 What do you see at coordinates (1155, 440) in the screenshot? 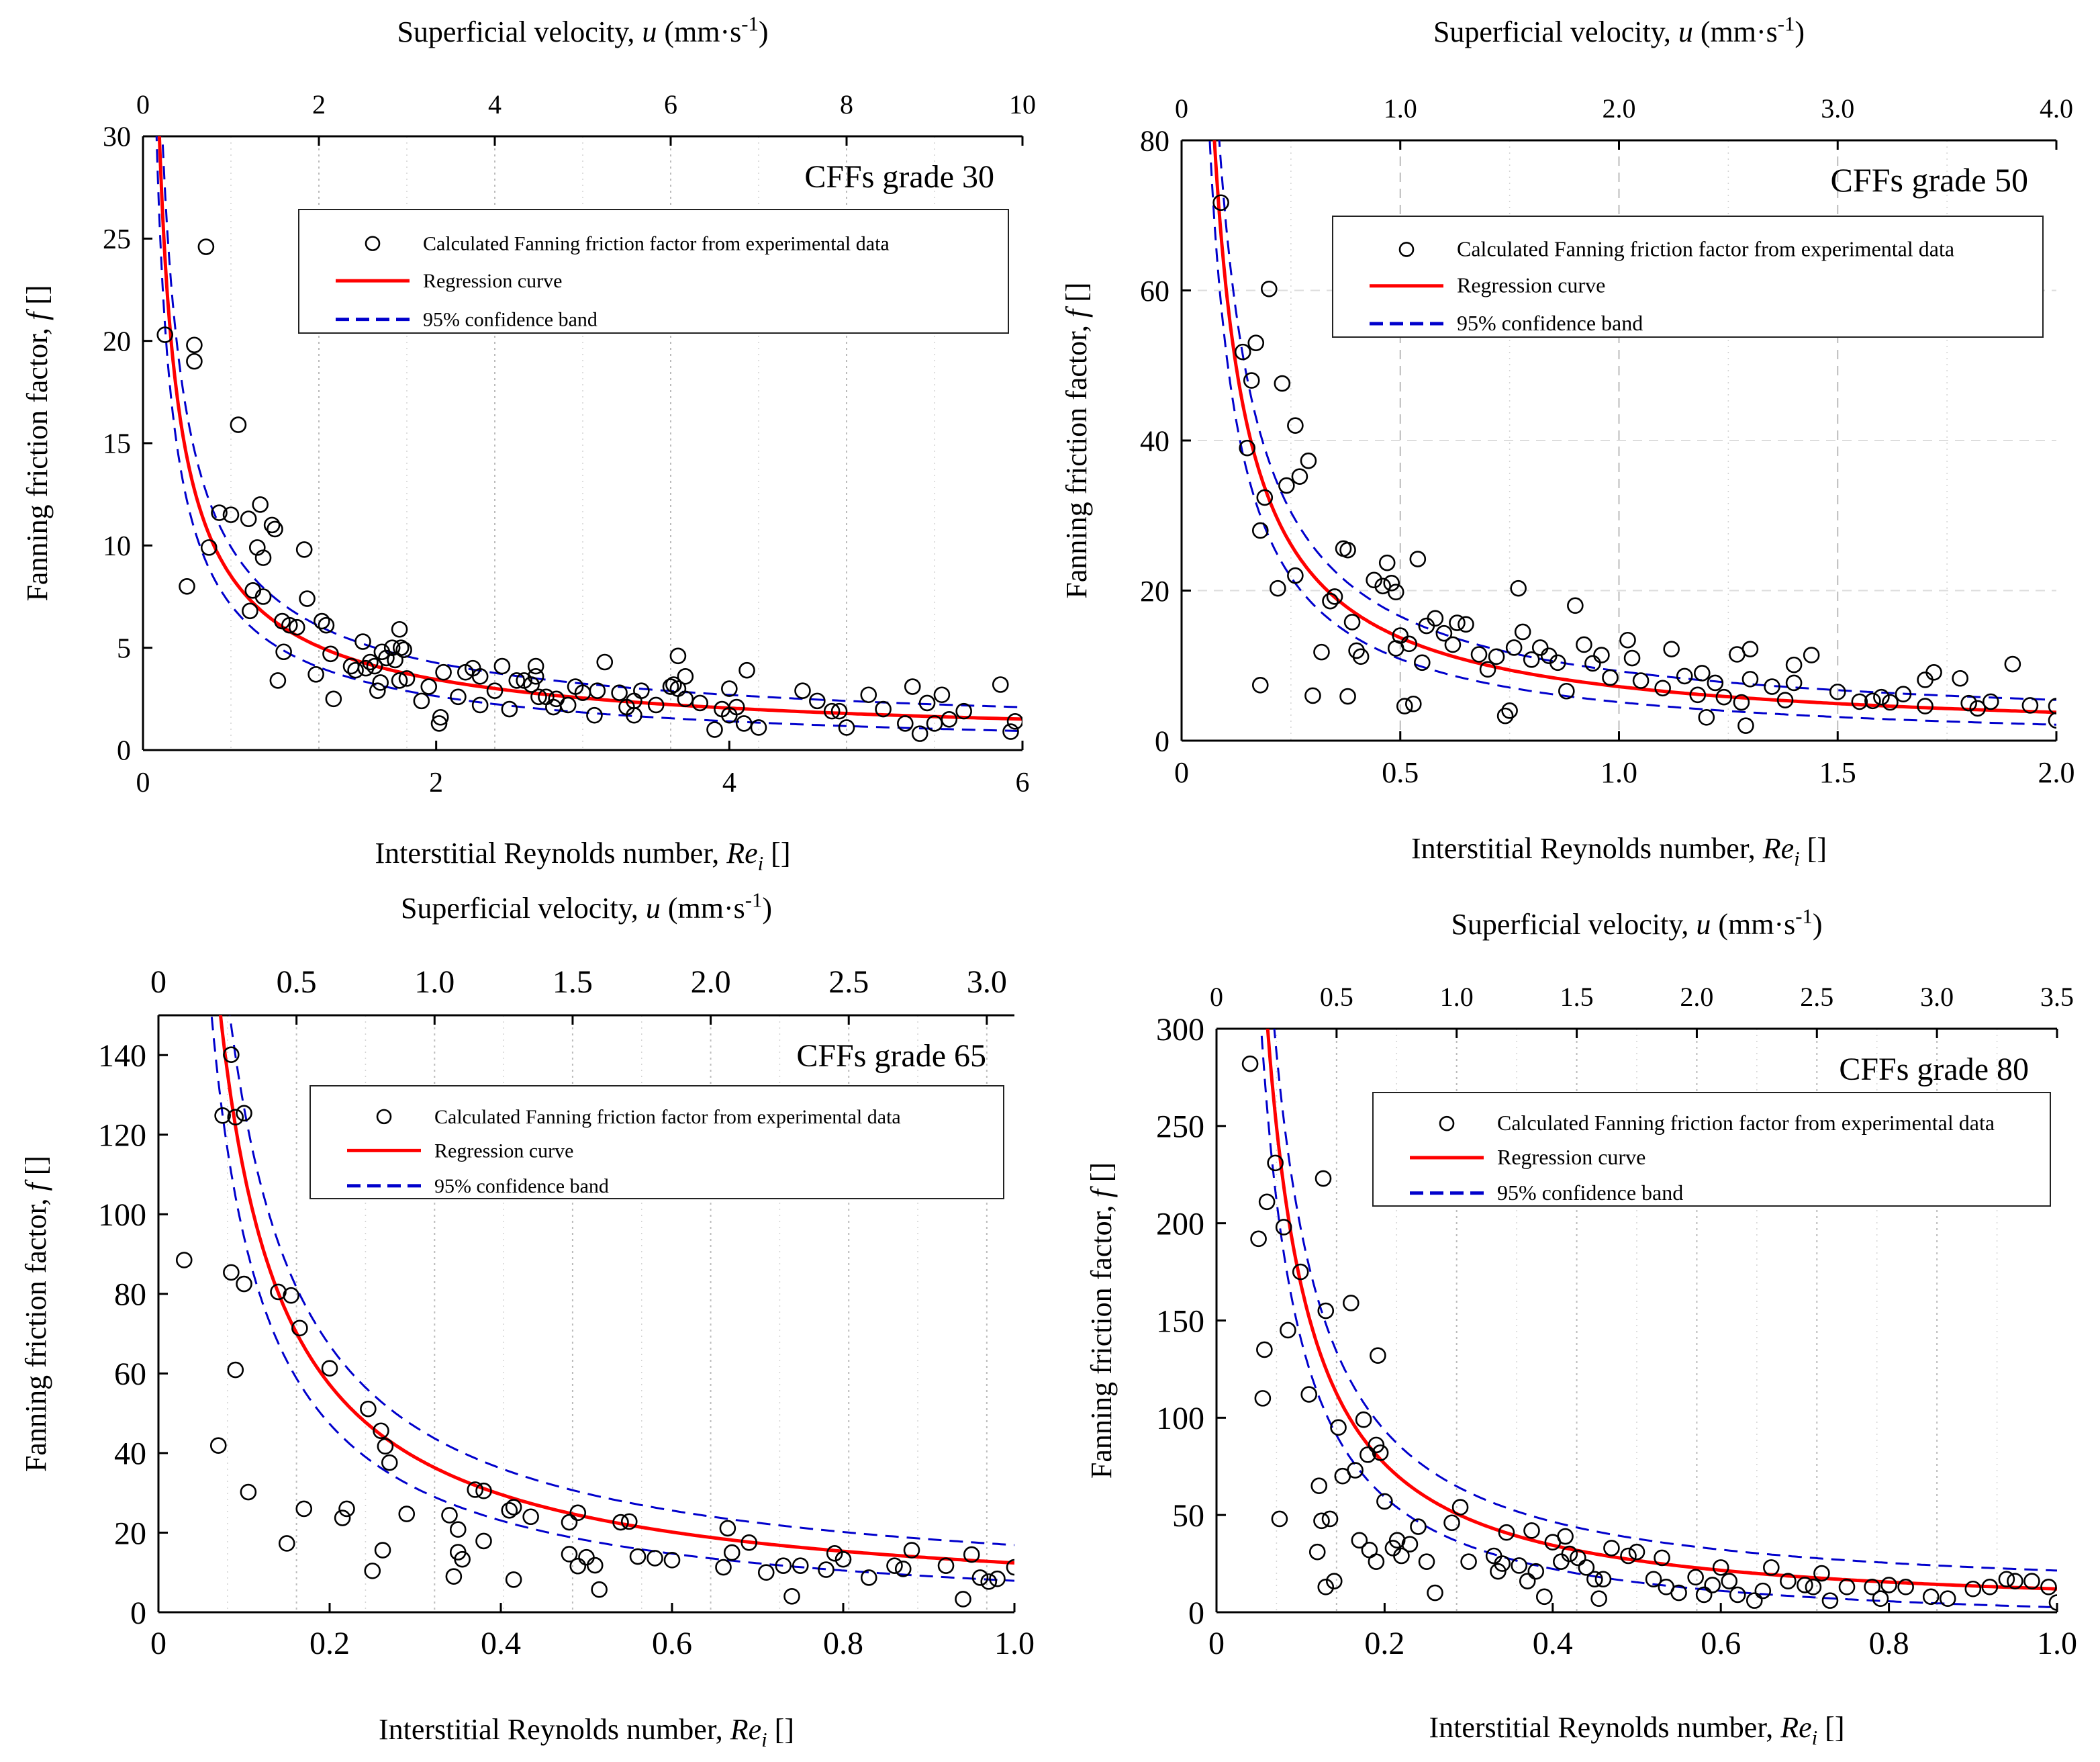
I see `y-tick-label: 40` at bounding box center [1155, 440].